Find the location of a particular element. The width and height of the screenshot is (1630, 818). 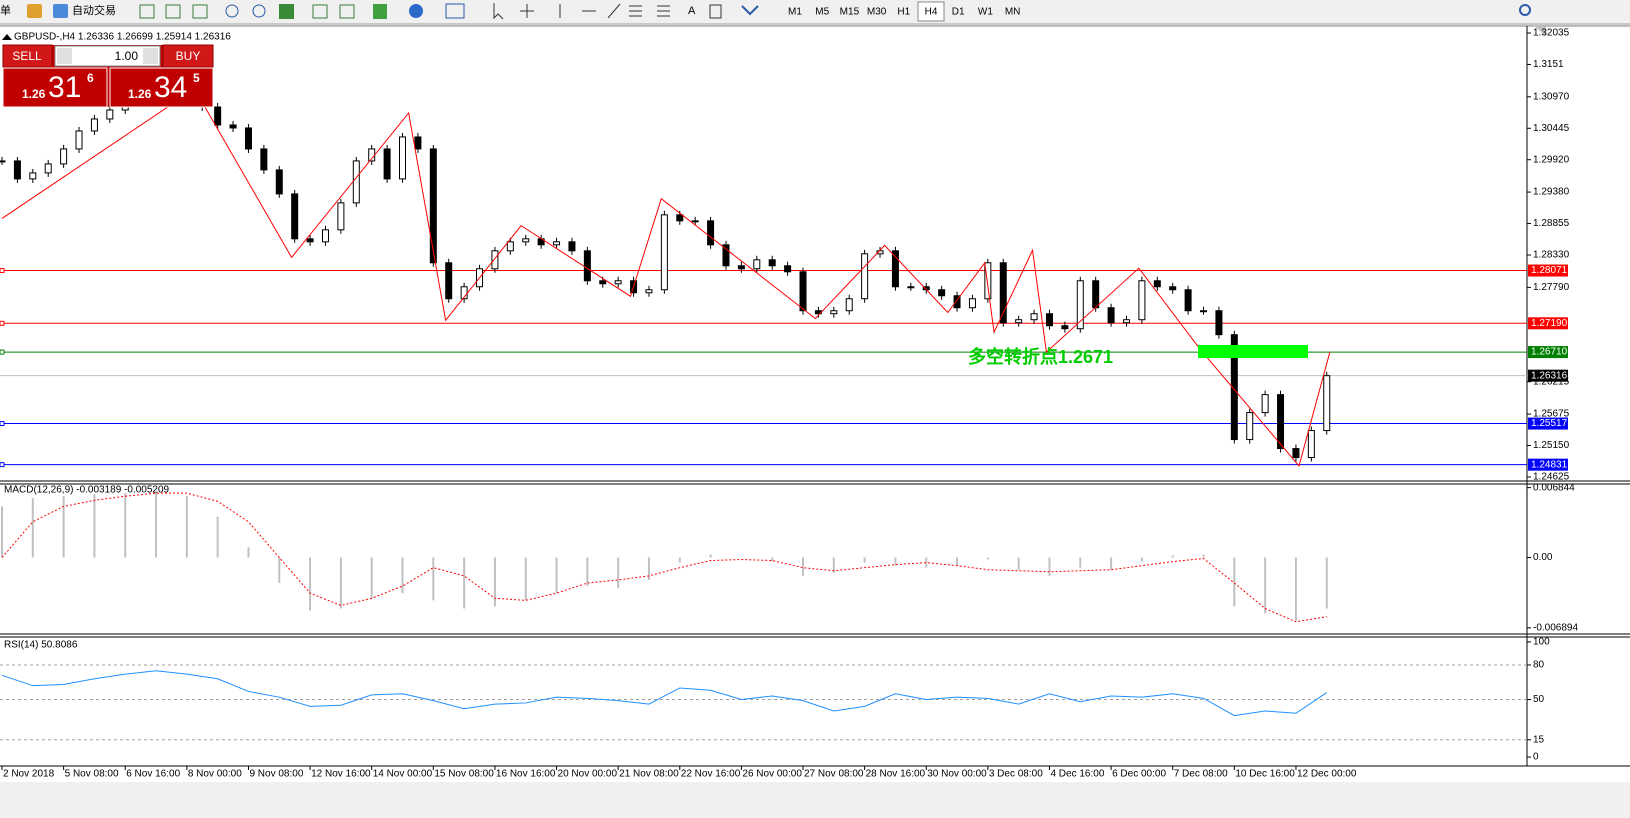

bid-tag is located at coordinates (1548, 375).